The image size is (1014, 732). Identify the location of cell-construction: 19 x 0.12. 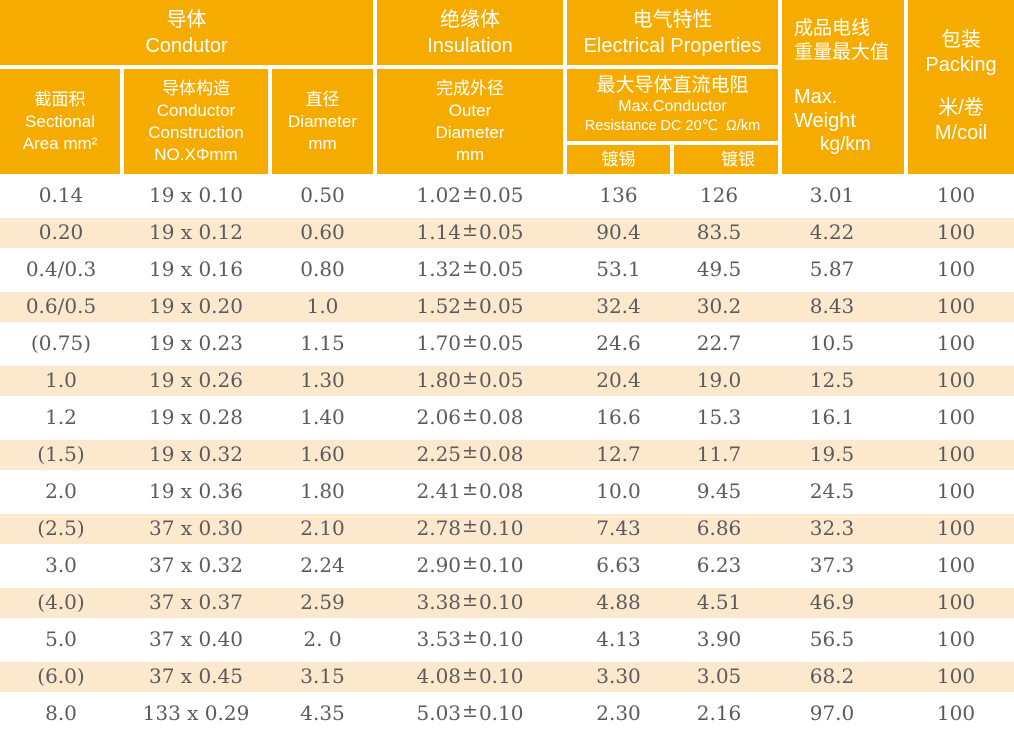
(196, 231).